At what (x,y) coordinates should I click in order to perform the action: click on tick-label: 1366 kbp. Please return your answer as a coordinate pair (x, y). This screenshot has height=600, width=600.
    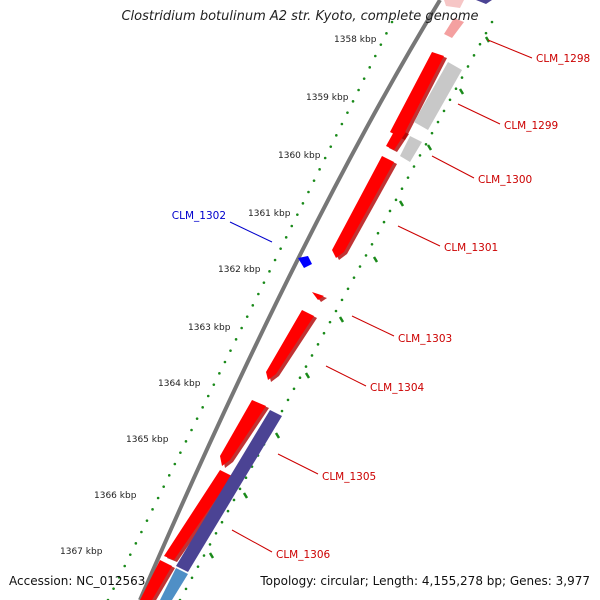
    Looking at the image, I should click on (115, 496).